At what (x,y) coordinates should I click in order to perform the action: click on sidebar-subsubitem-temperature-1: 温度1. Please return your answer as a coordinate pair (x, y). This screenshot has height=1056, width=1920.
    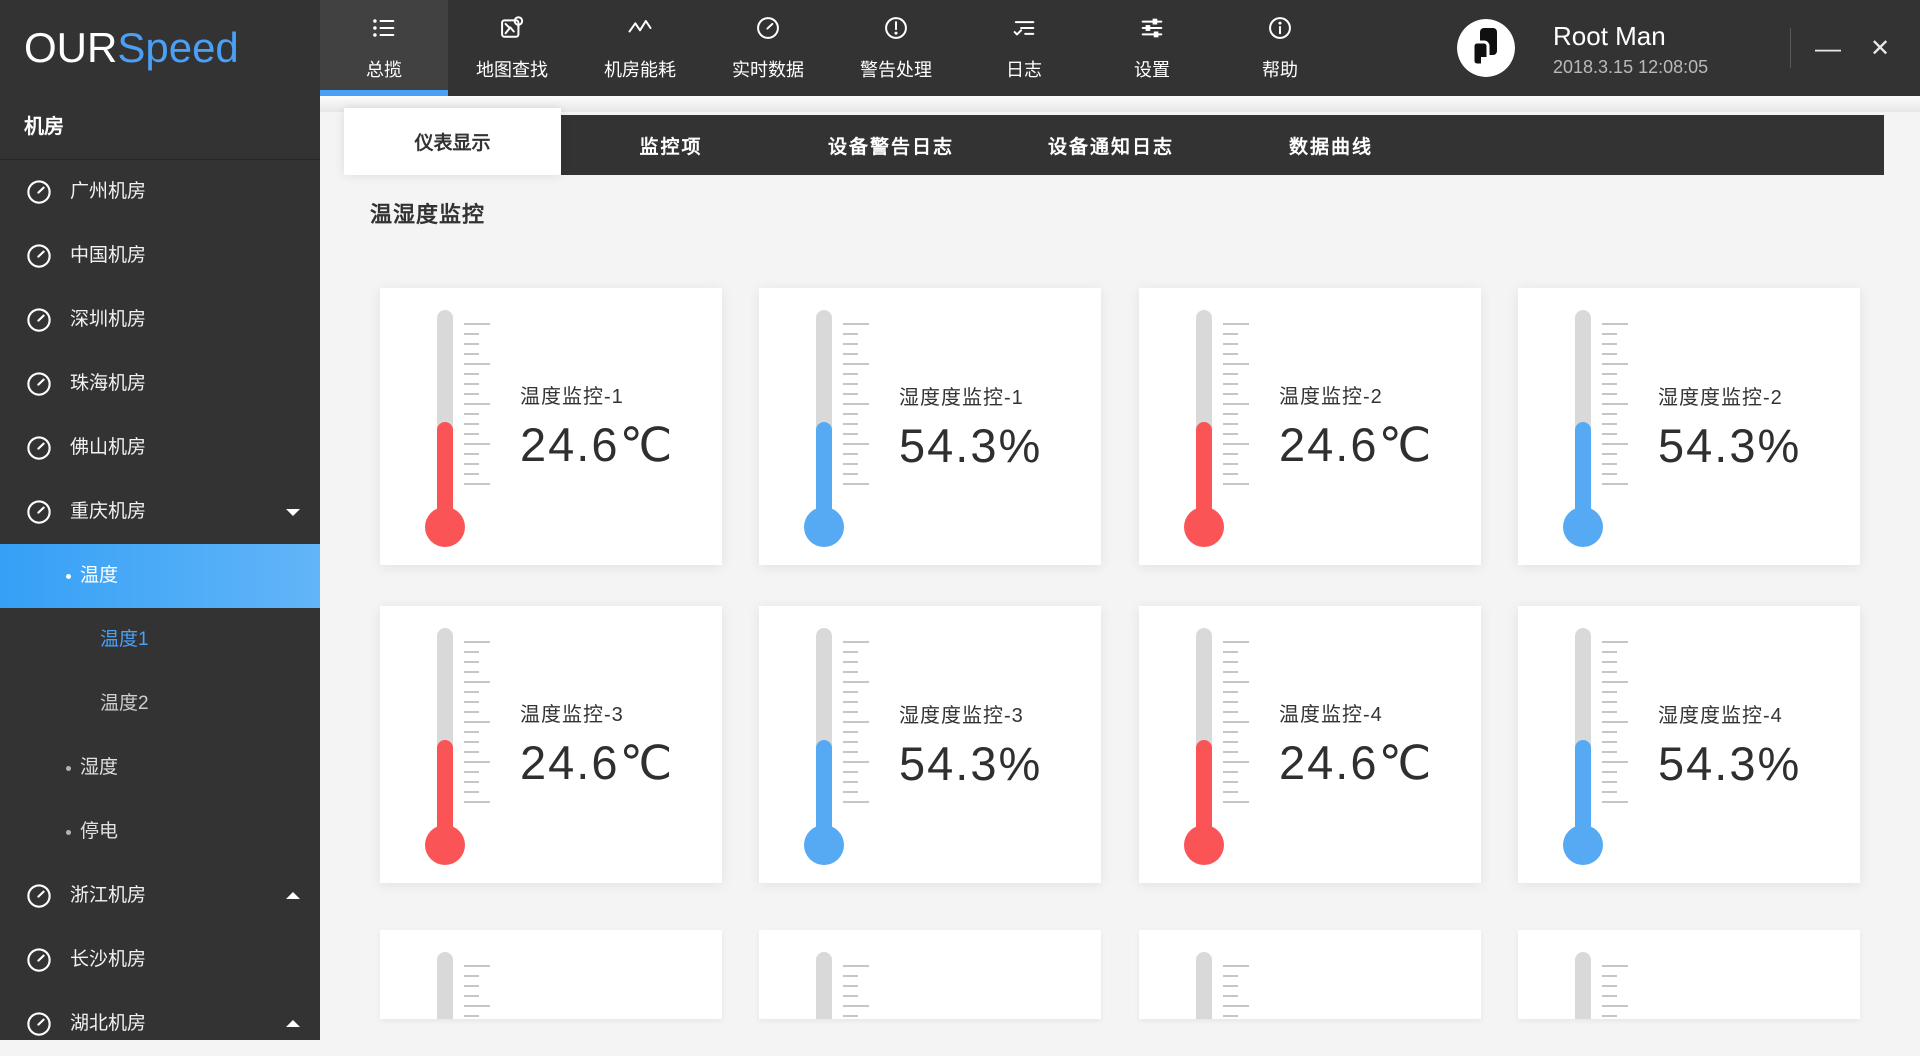
    Looking at the image, I should click on (160, 640).